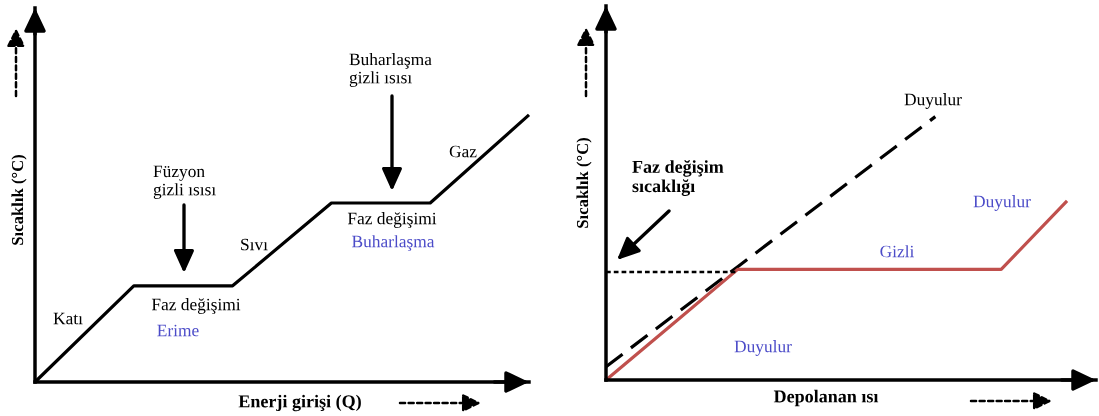 The height and width of the screenshot is (416, 1099). What do you see at coordinates (178, 330) in the screenshot?
I see `annotation: Erime` at bounding box center [178, 330].